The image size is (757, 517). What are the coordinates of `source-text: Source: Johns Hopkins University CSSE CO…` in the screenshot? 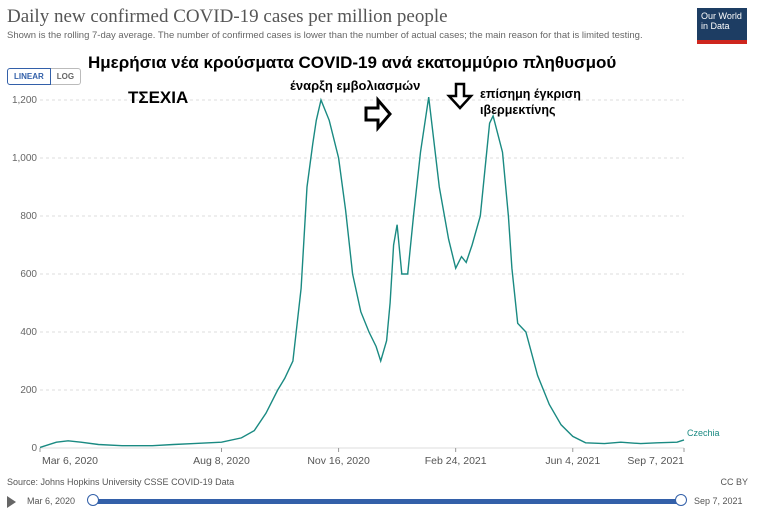 It's located at (121, 482).